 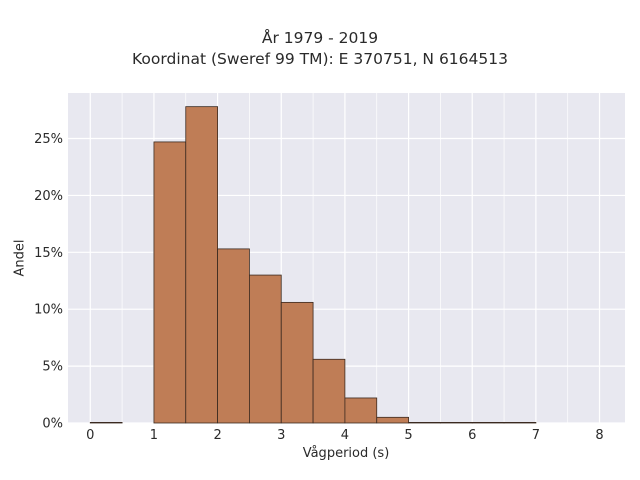 What do you see at coordinates (48, 196) in the screenshot?
I see `y-tick-label: 20%` at bounding box center [48, 196].